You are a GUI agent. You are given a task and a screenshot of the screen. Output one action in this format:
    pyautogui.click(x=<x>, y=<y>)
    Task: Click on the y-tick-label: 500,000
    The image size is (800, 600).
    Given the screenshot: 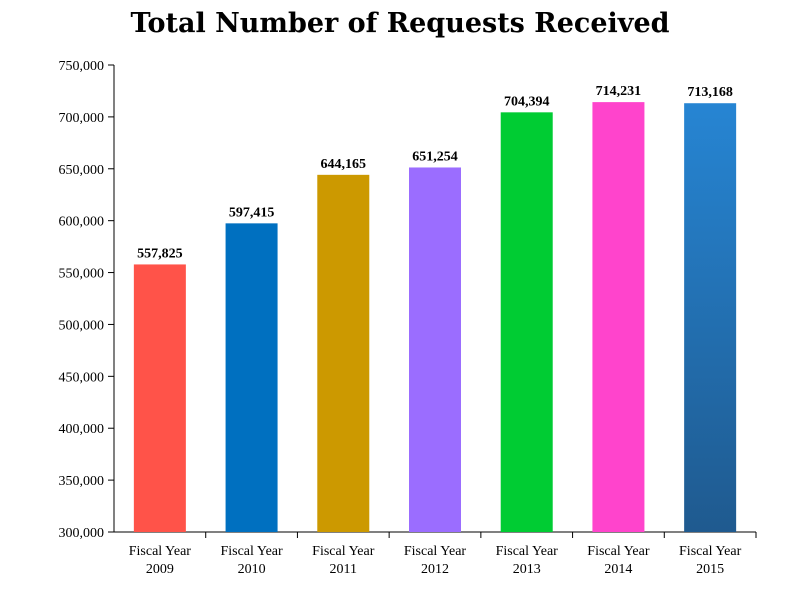 What is the action you would take?
    pyautogui.click(x=82, y=325)
    